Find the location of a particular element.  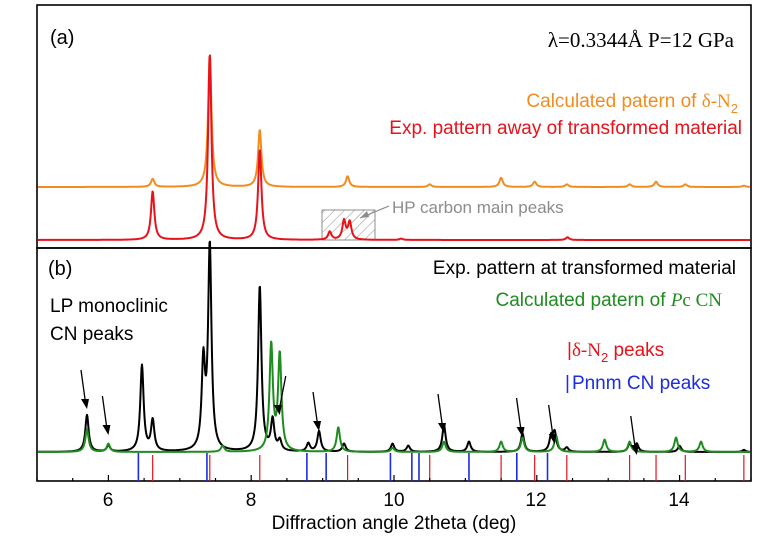

panel-a-label: (a) is located at coordinates (62, 38).